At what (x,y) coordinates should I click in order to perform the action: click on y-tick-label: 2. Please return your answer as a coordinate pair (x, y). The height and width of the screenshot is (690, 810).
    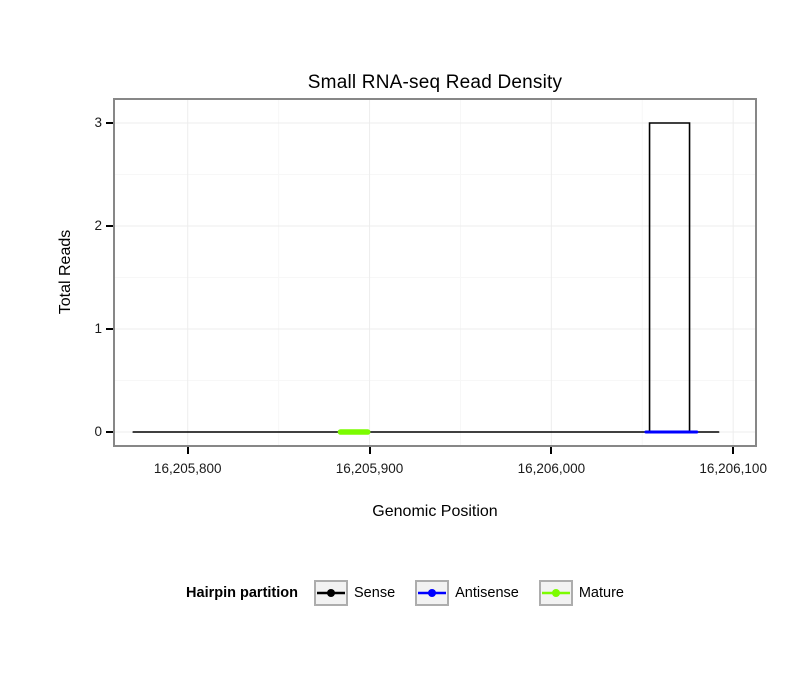
    Looking at the image, I should click on (98, 225).